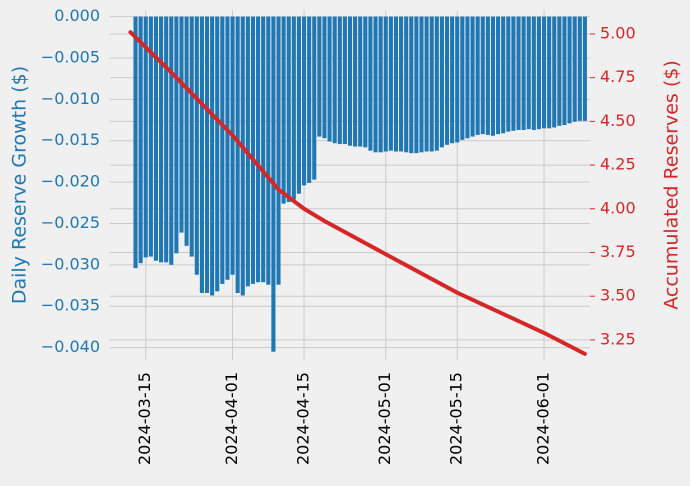 The image size is (690, 486). I want to click on y2-tick-label: 4.25, so click(618, 164).